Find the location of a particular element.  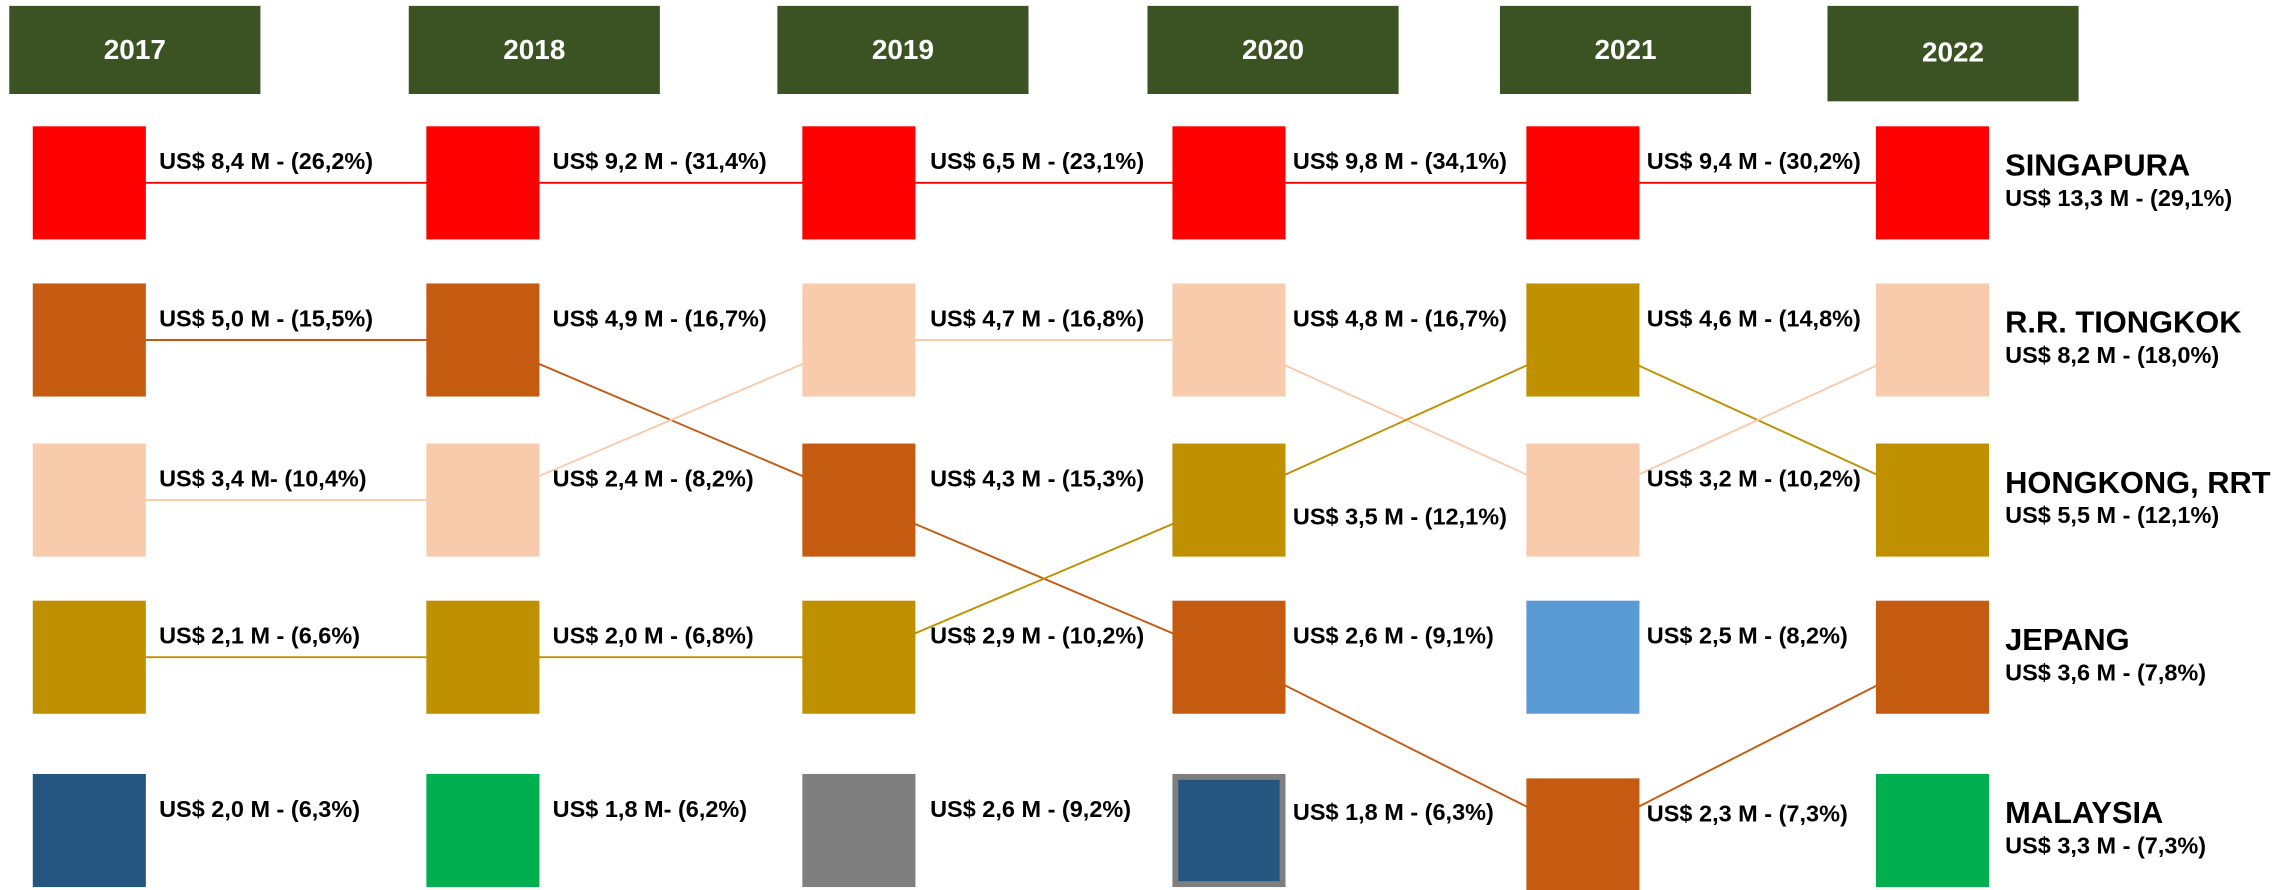

year-label: 2018 is located at coordinates (534, 49).